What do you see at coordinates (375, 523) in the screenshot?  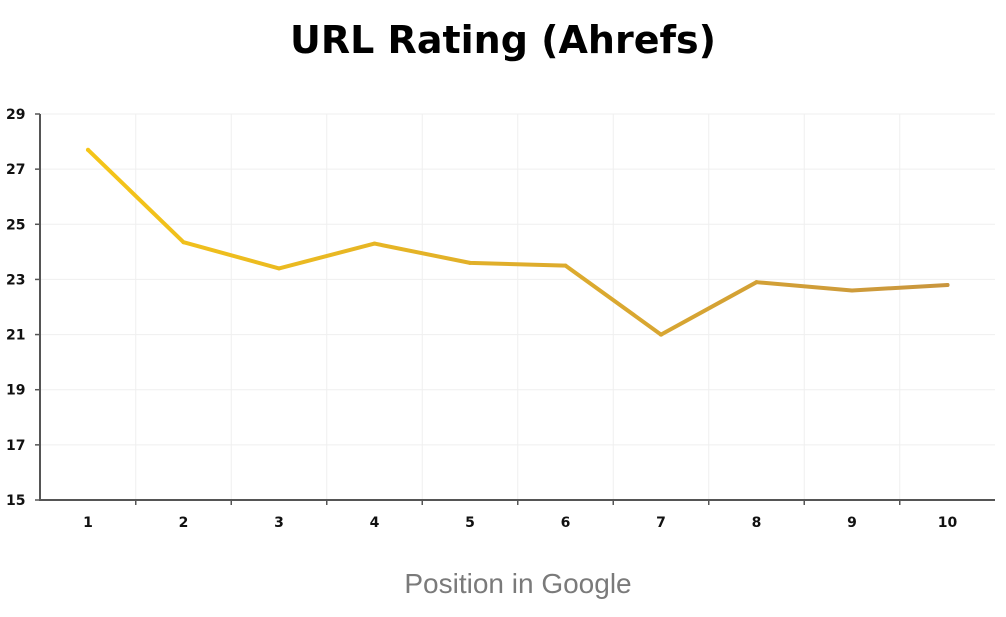 I see `x-tick-label: 4` at bounding box center [375, 523].